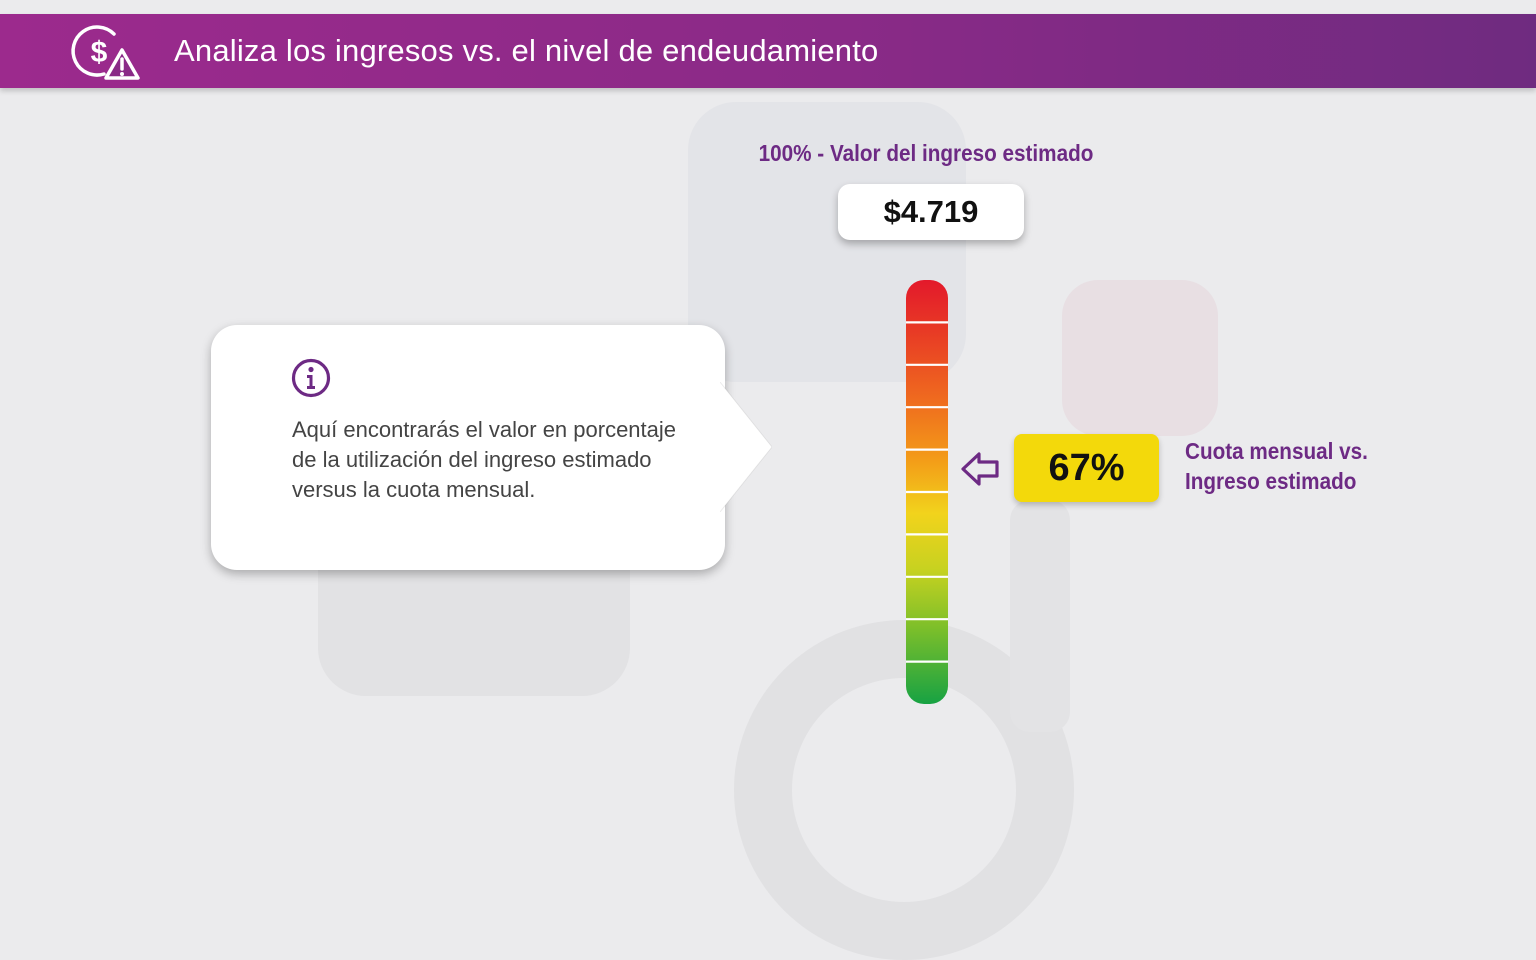 This screenshot has width=1536, height=960. Describe the element at coordinates (980, 469) in the screenshot. I see `arrow-left-outline-icon` at that location.